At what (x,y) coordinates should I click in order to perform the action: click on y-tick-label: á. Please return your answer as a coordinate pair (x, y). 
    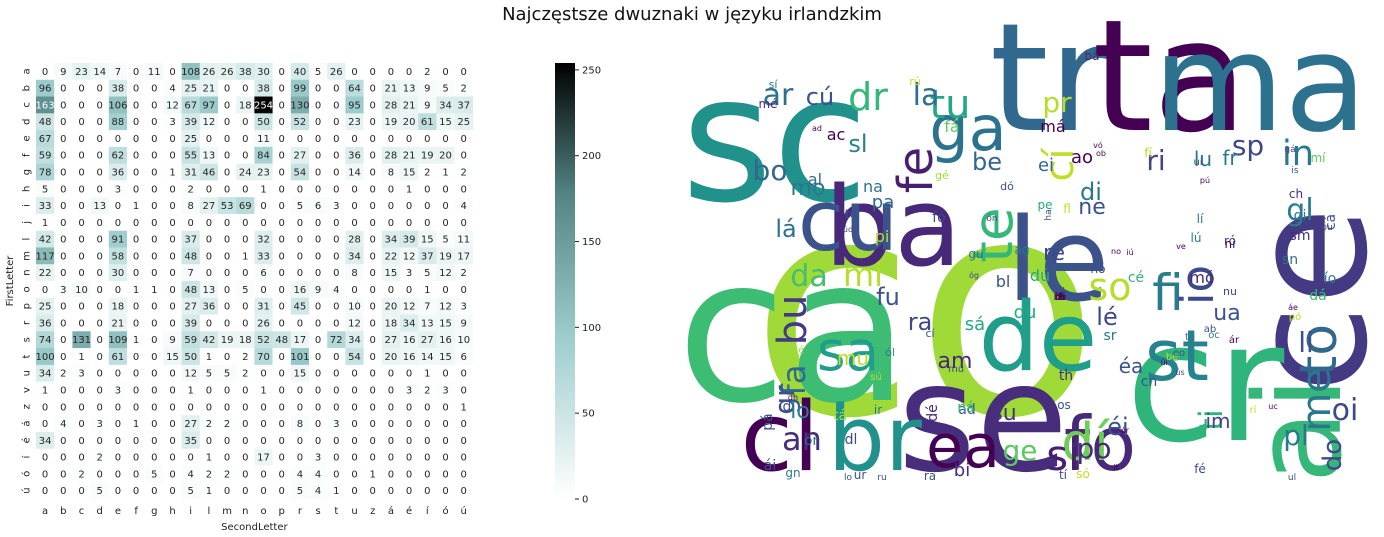
    Looking at the image, I should click on (27, 423).